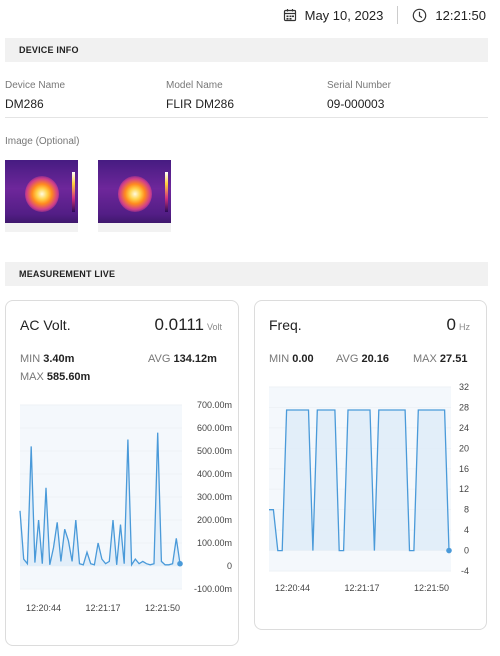 This screenshot has width=500, height=656. I want to click on avg-stat: AVG 20.16, so click(362, 359).